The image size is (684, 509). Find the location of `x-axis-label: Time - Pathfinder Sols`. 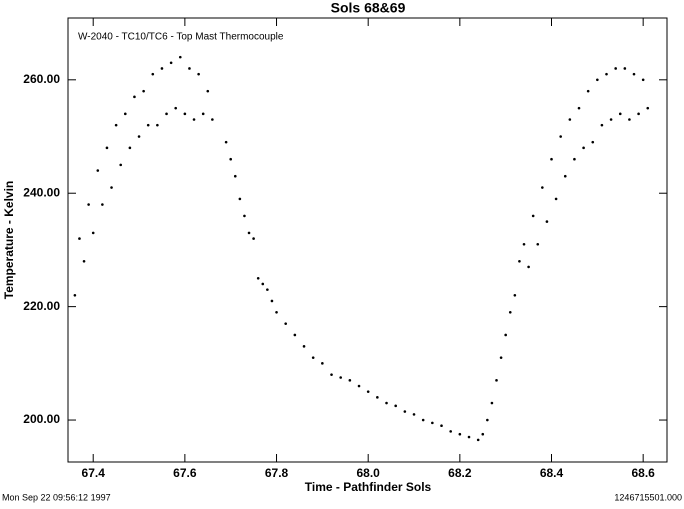

x-axis-label: Time - Pathfinder Sols is located at coordinates (368, 487).